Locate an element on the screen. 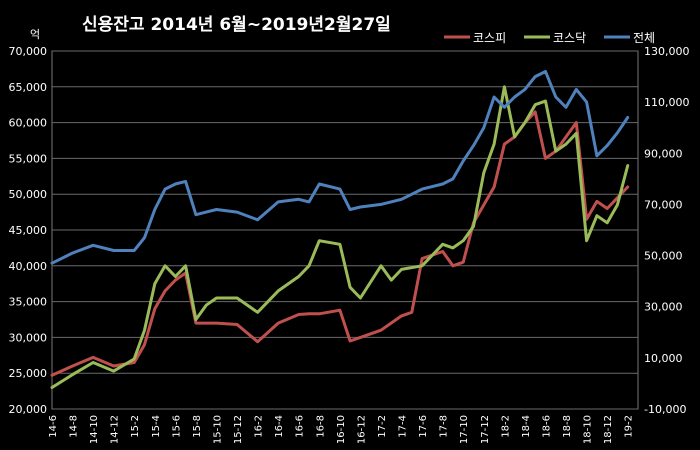 The width and height of the screenshot is (700, 450). y-left-tick-label: 45,000 is located at coordinates (28, 230).